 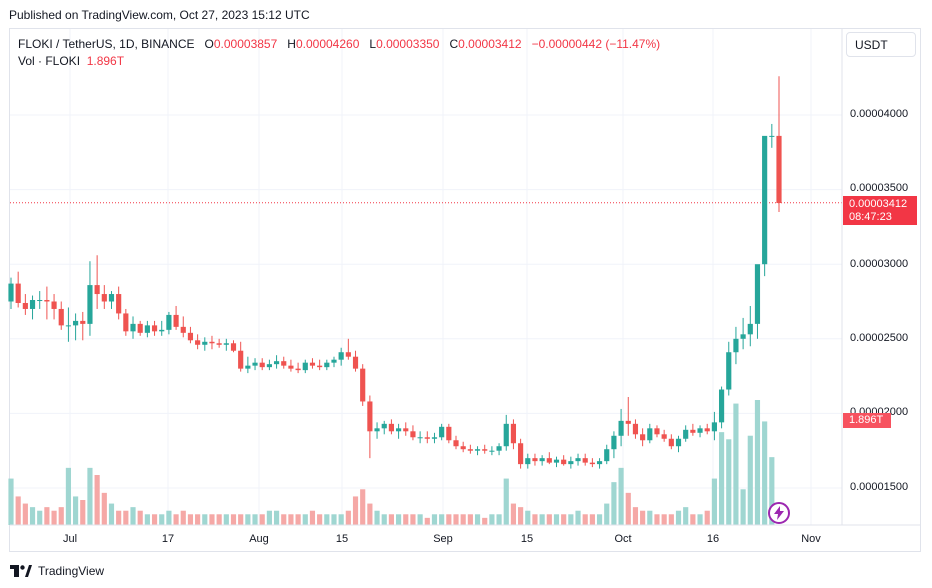 What do you see at coordinates (408, 44) in the screenshot?
I see `low-value: 0.00003350` at bounding box center [408, 44].